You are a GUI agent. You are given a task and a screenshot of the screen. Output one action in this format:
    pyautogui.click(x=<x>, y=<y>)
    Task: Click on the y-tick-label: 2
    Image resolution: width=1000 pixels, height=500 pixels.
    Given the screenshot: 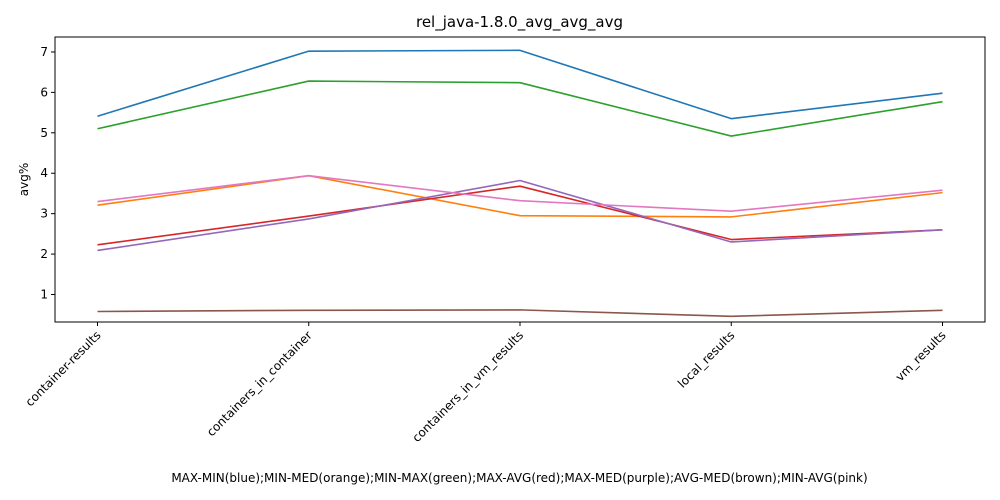 What is the action you would take?
    pyautogui.click(x=44, y=254)
    